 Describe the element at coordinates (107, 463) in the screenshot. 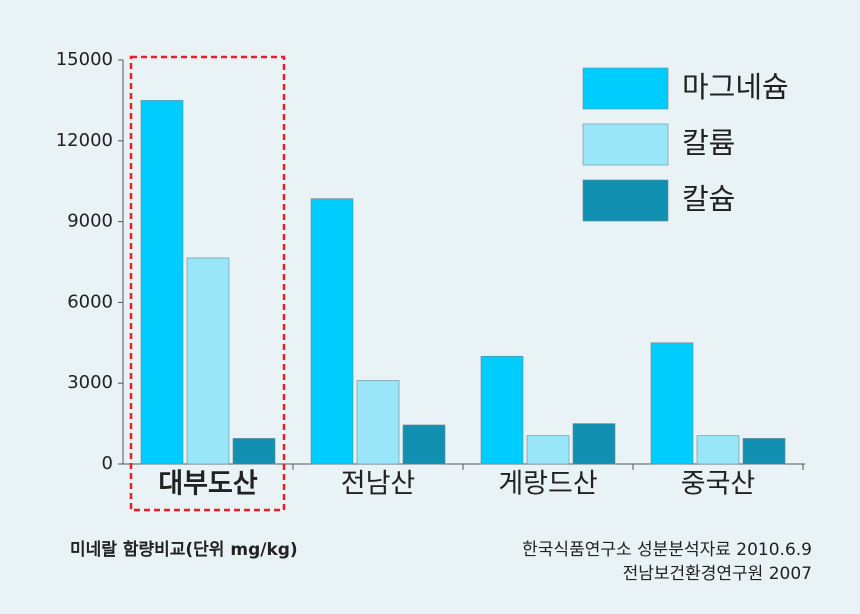

I see `y-tick-label: 0` at that location.